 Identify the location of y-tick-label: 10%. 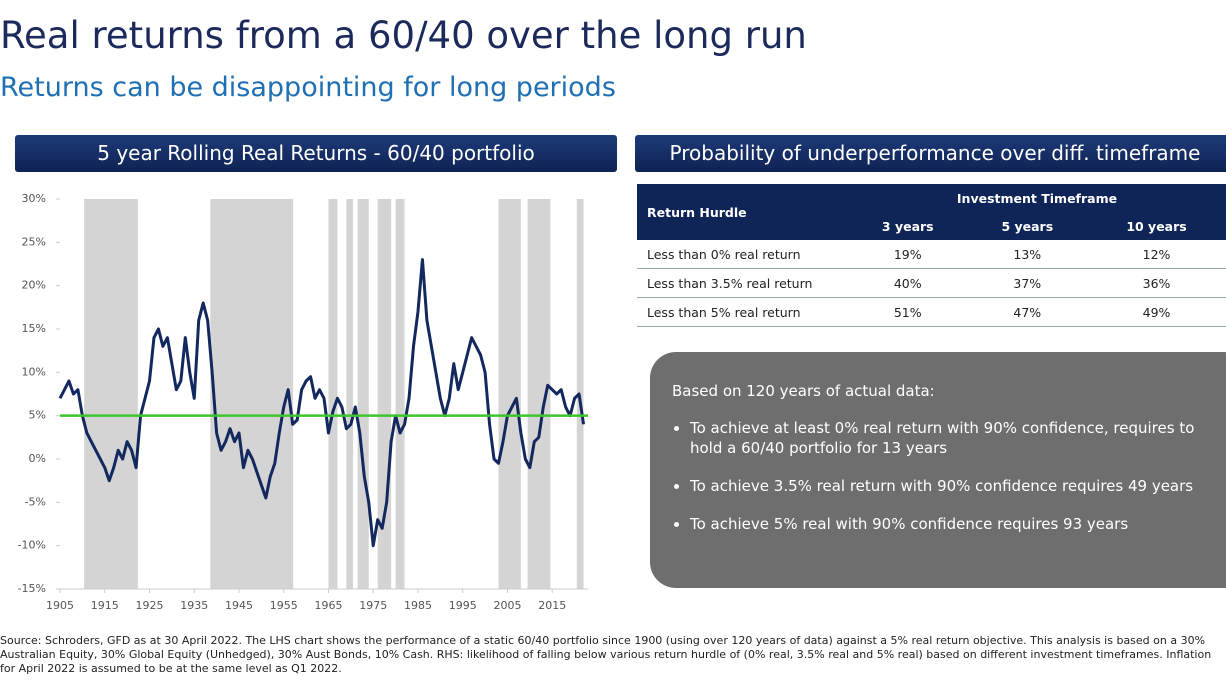
(34, 371).